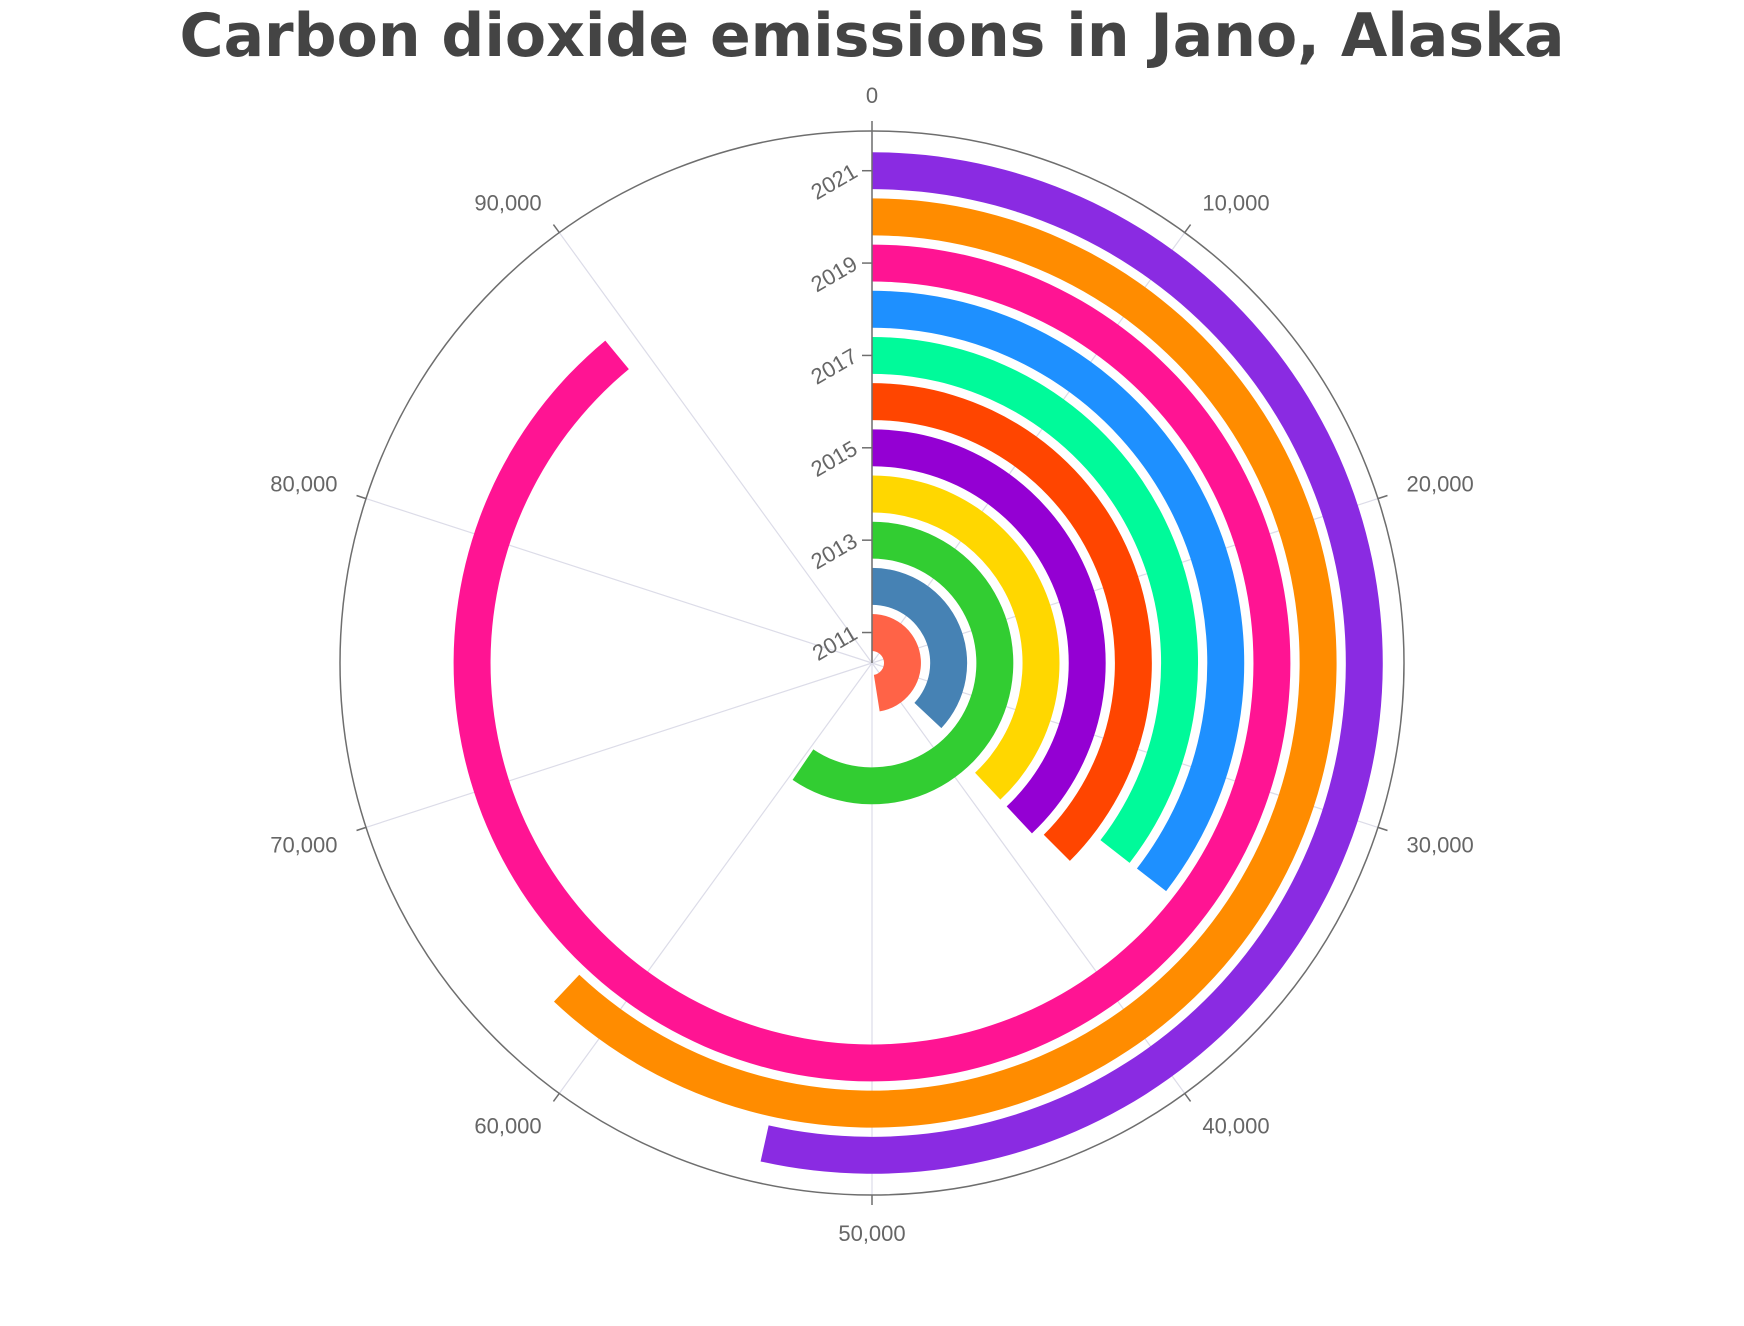  Describe the element at coordinates (896, 663) in the screenshot. I see `bar-2011` at that location.